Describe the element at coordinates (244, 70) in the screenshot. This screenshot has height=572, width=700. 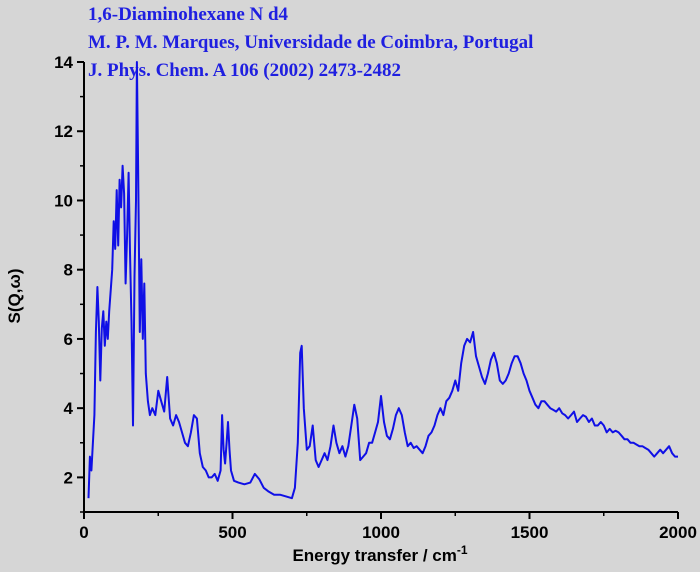
I see `title-line-3: J. Phys. Chem. A 106 (2002) 2473-2482` at that location.